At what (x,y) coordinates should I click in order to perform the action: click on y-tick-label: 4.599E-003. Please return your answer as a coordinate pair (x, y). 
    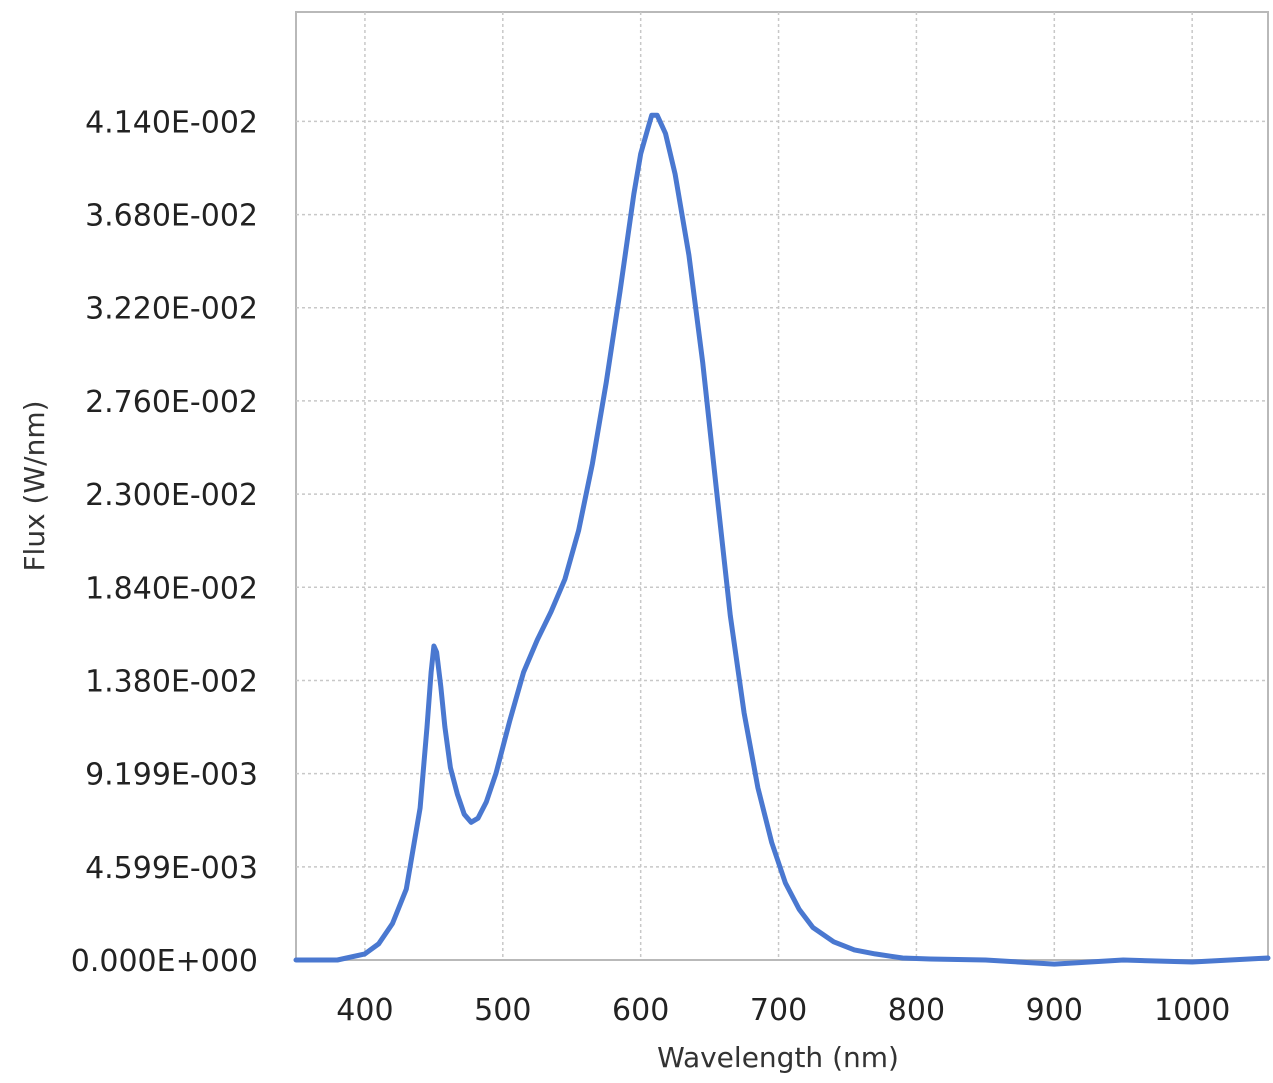
    Looking at the image, I should click on (171, 868).